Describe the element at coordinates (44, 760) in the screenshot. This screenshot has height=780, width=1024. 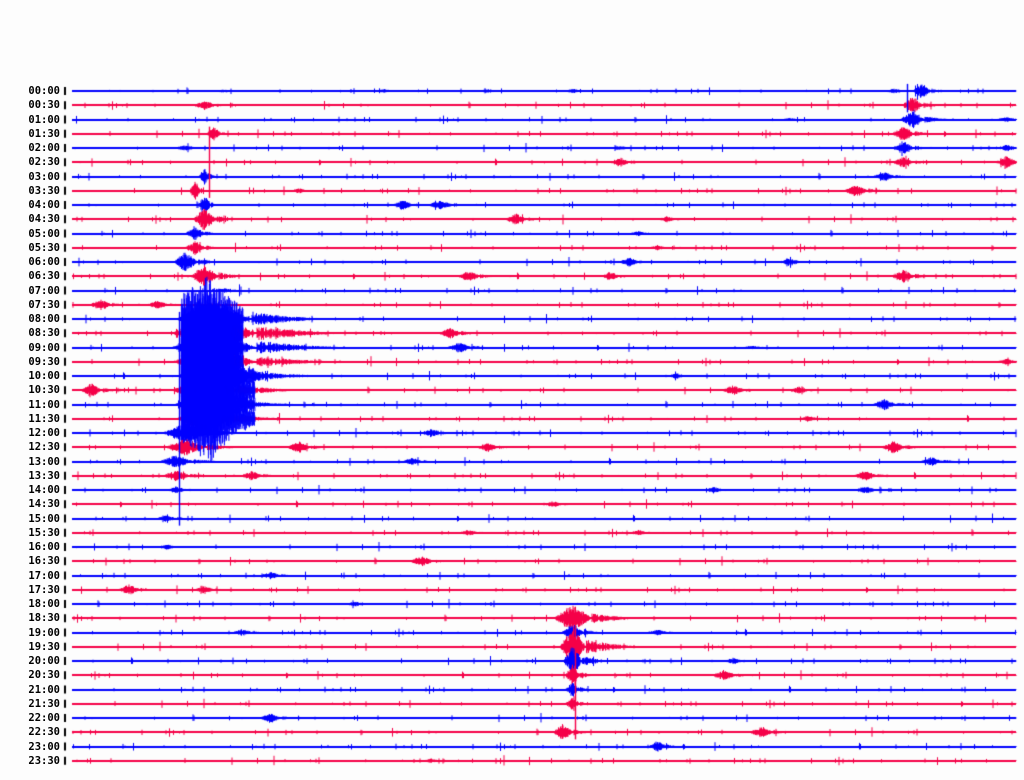
I see `row-time-label: 23:30` at that location.